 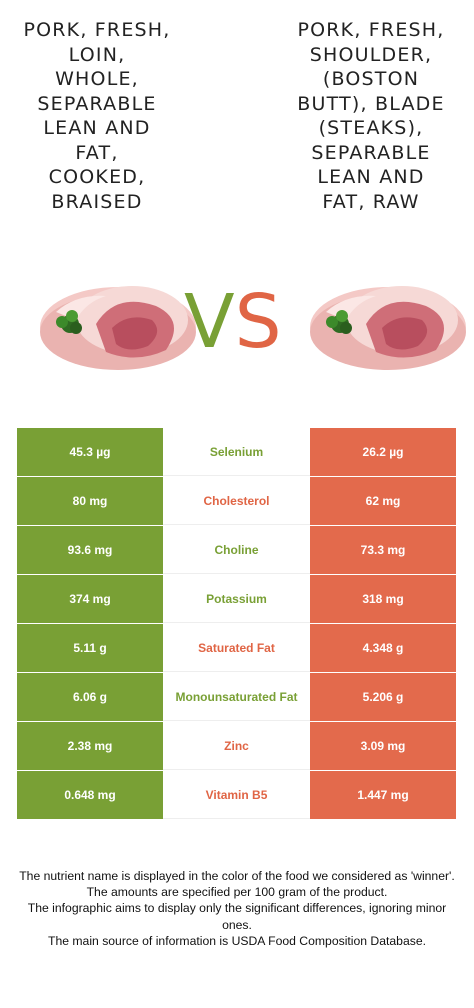 What do you see at coordinates (383, 550) in the screenshot?
I see `right-value: 73.3 mg` at bounding box center [383, 550].